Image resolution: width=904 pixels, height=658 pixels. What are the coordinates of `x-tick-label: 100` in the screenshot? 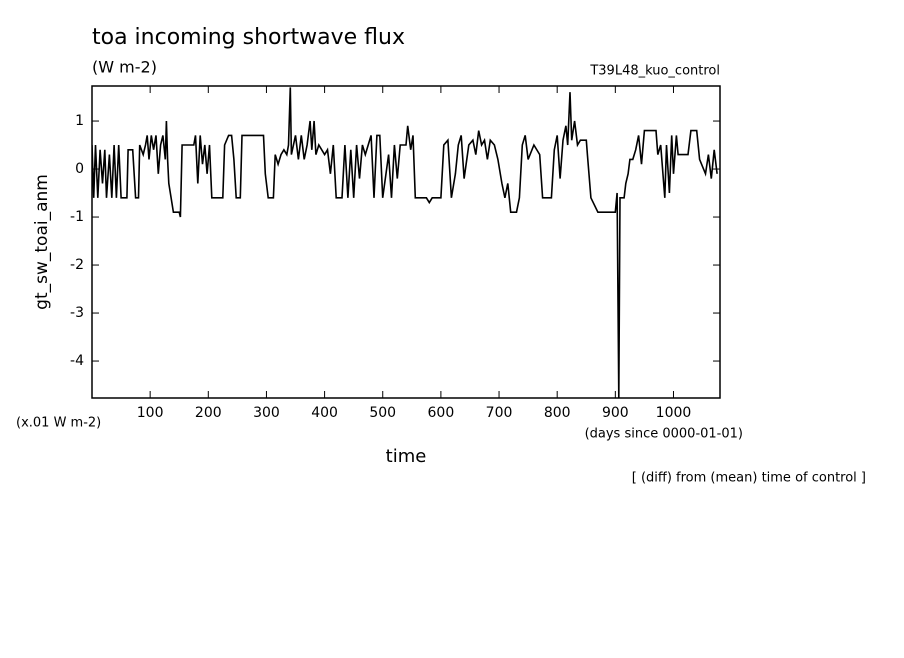 It's located at (150, 413).